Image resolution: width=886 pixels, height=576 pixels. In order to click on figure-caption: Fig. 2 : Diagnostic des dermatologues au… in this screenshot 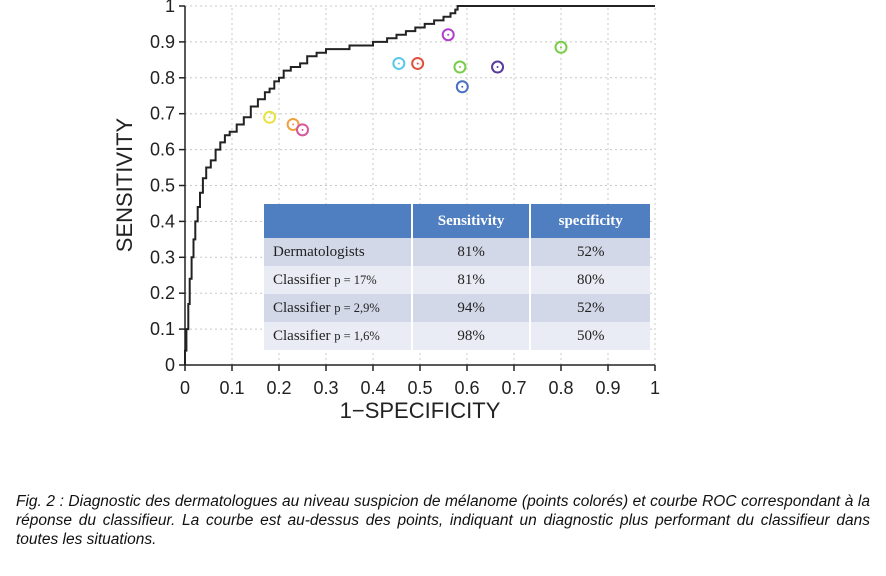, I will do `click(443, 520)`.